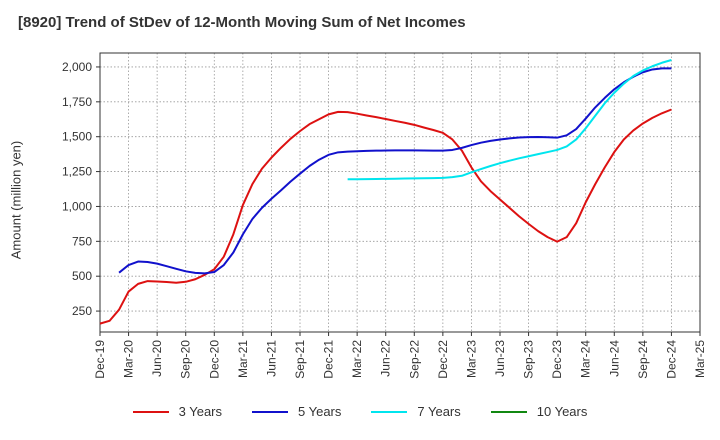 The width and height of the screenshot is (720, 440). What do you see at coordinates (329, 359) in the screenshot?
I see `x-tick-label: Dec-21` at bounding box center [329, 359].